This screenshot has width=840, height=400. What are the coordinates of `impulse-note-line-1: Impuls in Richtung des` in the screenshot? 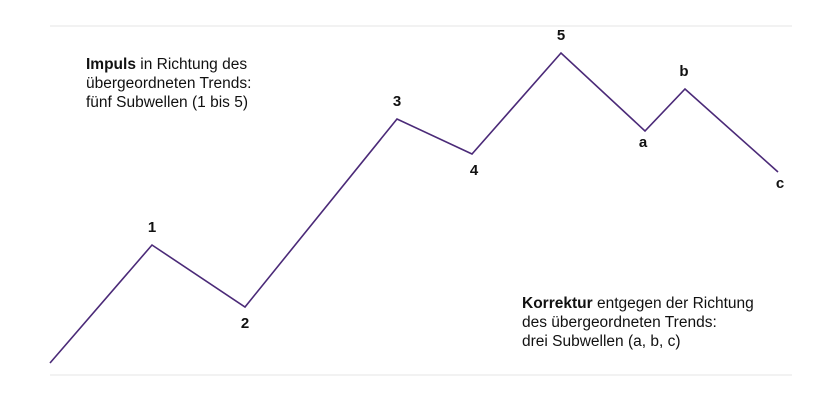 It's located at (168, 64).